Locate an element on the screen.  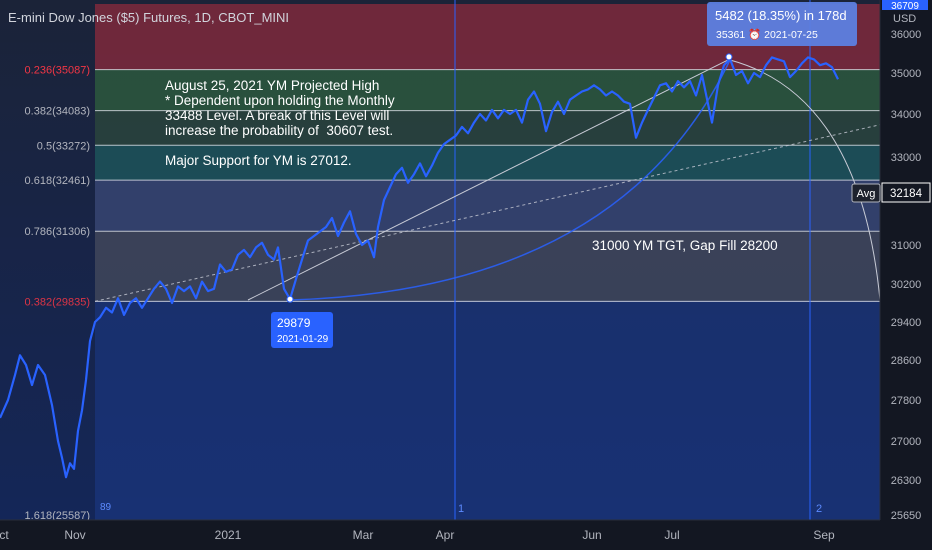
top-price-tag is located at coordinates (905, 5).